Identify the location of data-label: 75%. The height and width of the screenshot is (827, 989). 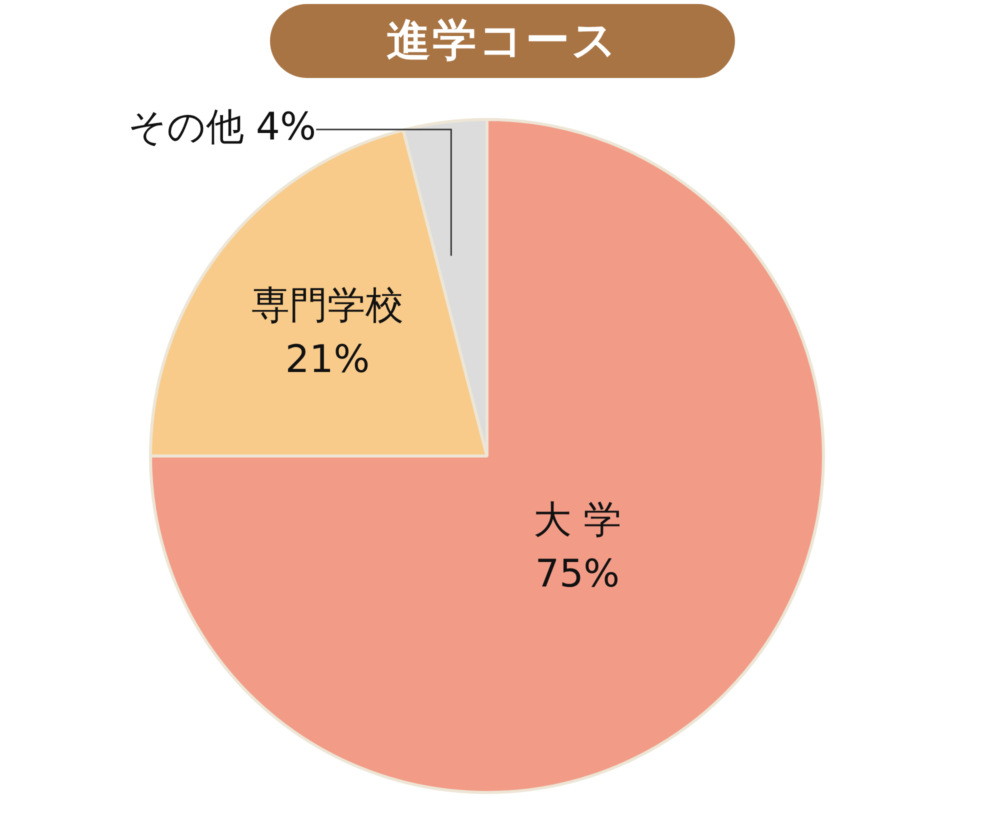
(577, 573).